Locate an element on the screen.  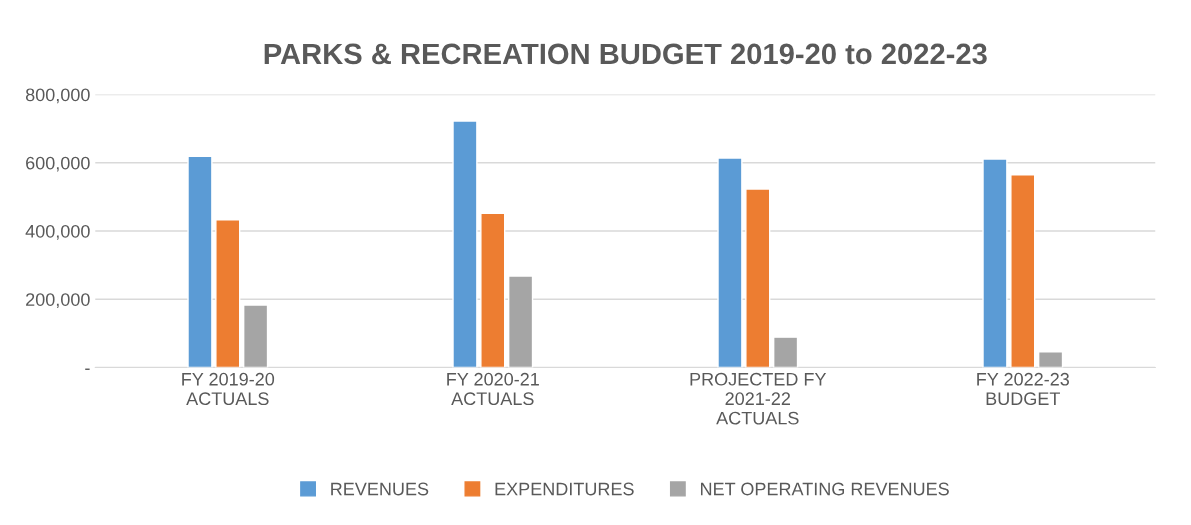
x-tick-label: FY 2020-21 ACTUALS is located at coordinates (493, 389).